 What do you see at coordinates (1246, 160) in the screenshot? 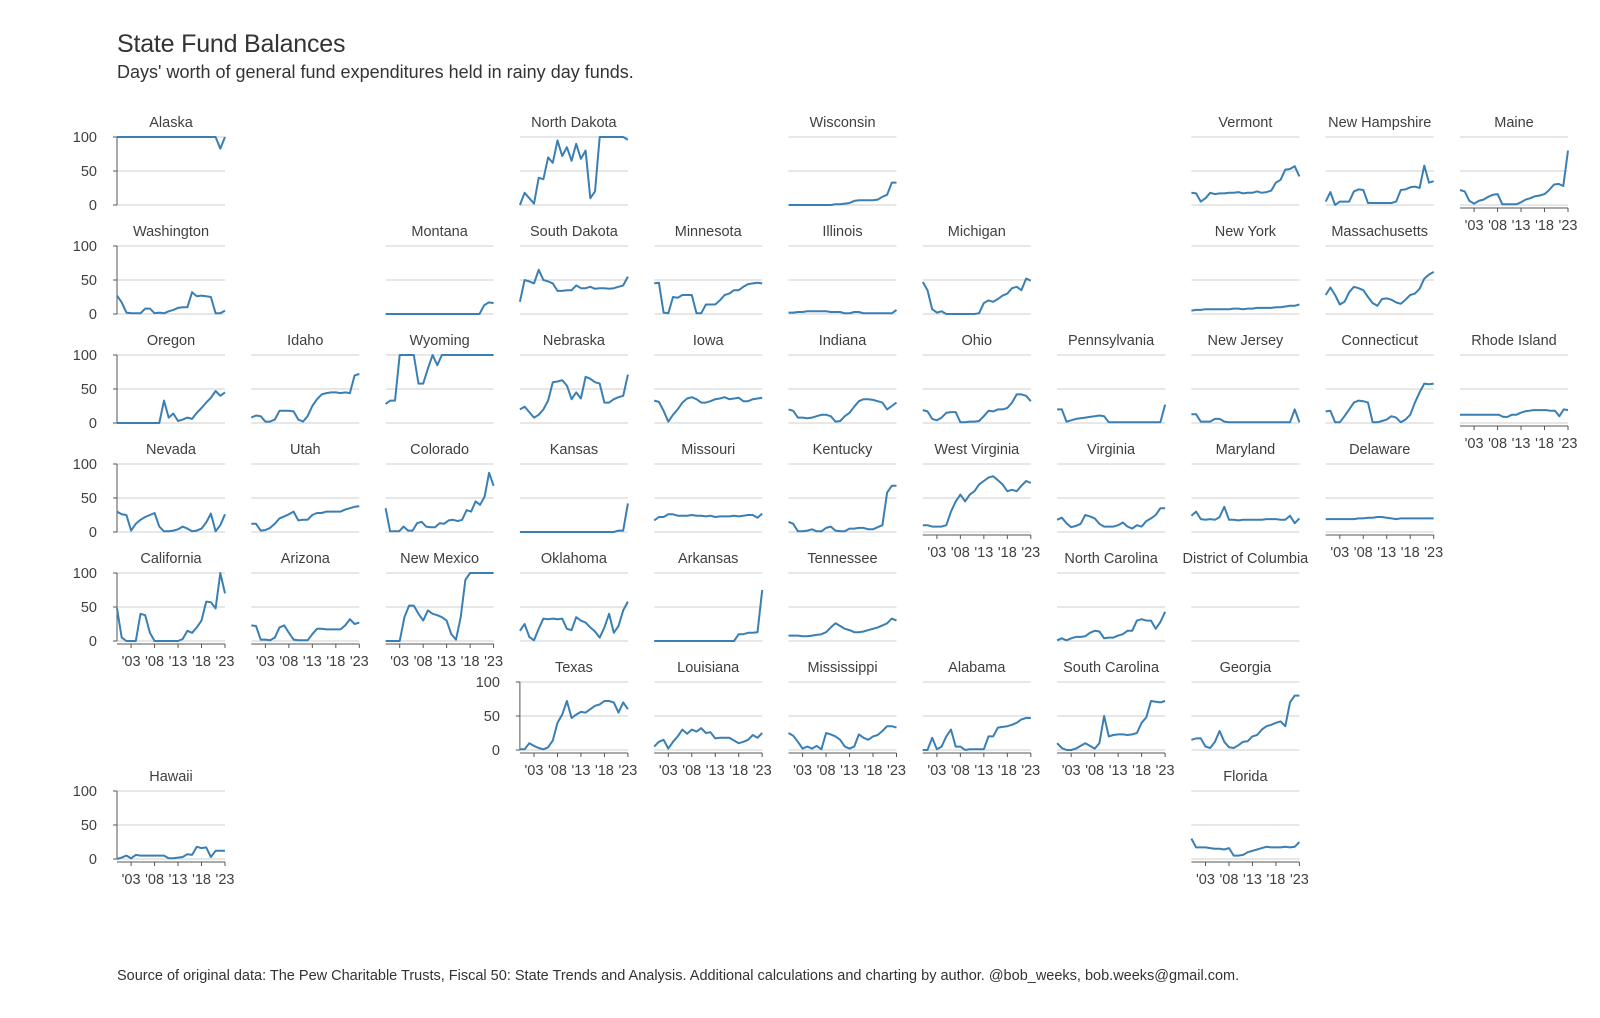
I see `panel-vermont: Vermont` at bounding box center [1246, 160].